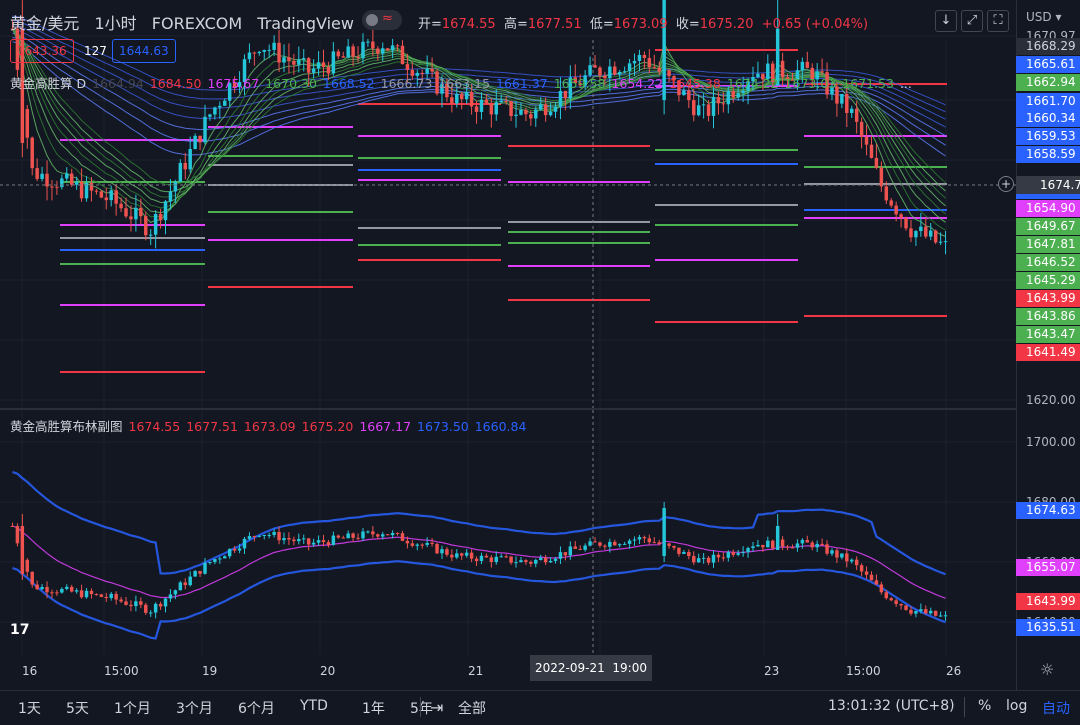 Image resolution: width=1080 pixels, height=725 pixels. I want to click on bid-price: 1643.36, so click(42, 51).